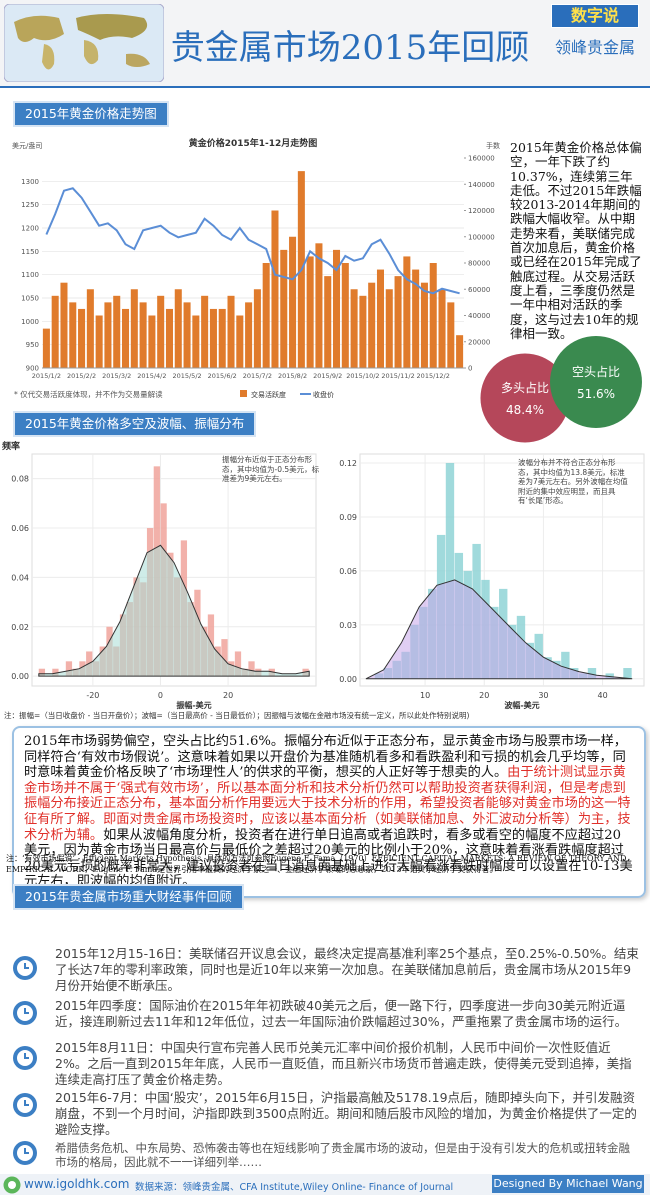 The image size is (650, 1195). What do you see at coordinates (12, 1185) in the screenshot?
I see `logo` at bounding box center [12, 1185].